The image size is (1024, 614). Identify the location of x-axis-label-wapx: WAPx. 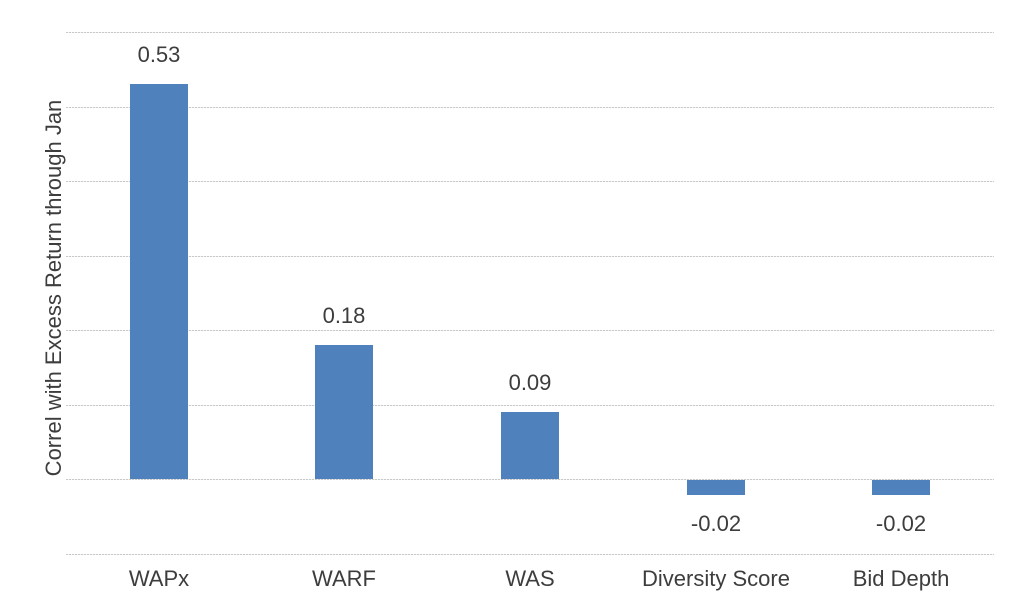
(159, 578).